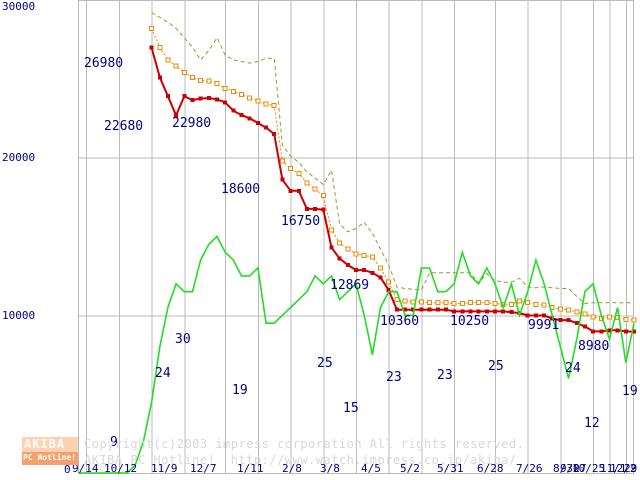 The width and height of the screenshot is (640, 480). What do you see at coordinates (490, 468) in the screenshot?
I see `x-axis-tick-label: 6/28` at bounding box center [490, 468].